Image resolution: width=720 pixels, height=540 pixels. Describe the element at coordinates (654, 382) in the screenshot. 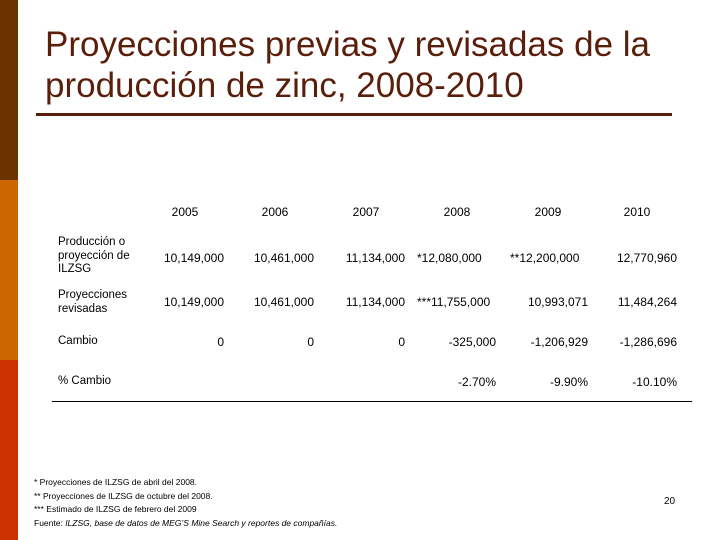

I see `table-cell: -10.10%` at that location.